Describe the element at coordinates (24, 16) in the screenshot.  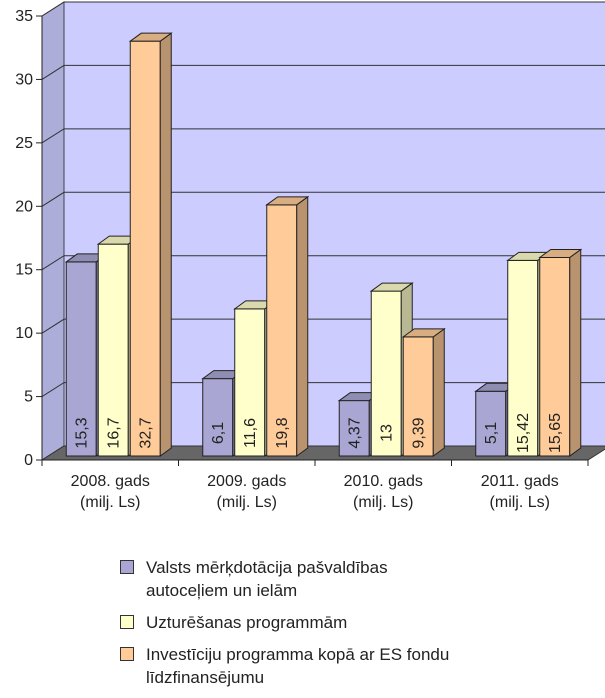
I see `y-tick-label: 35` at that location.